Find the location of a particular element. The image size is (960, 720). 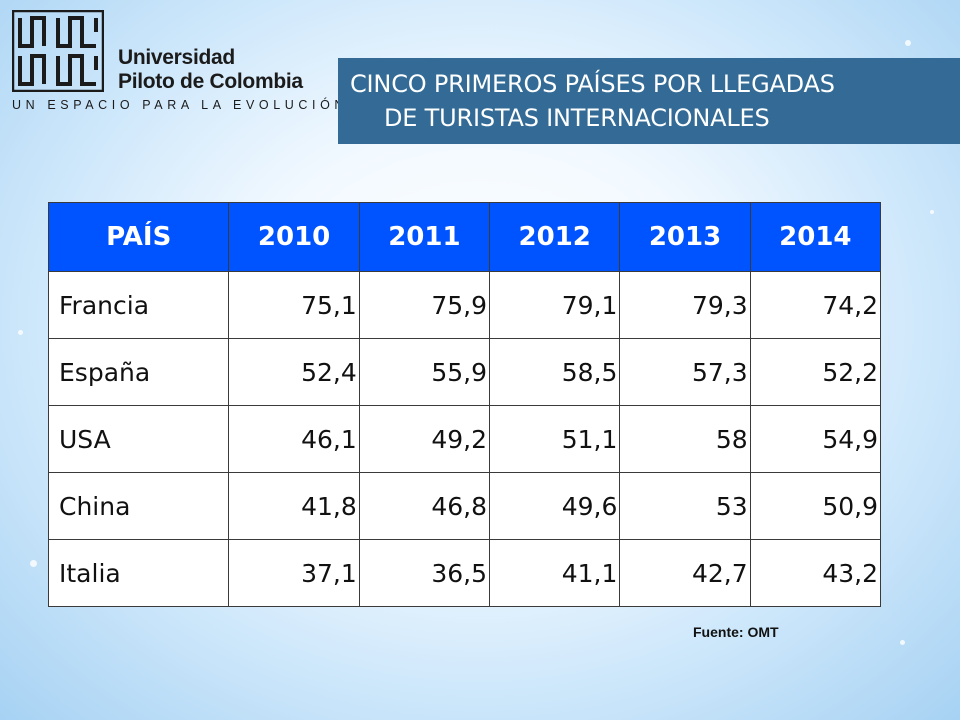

value-cell: 36,5 is located at coordinates (424, 573).